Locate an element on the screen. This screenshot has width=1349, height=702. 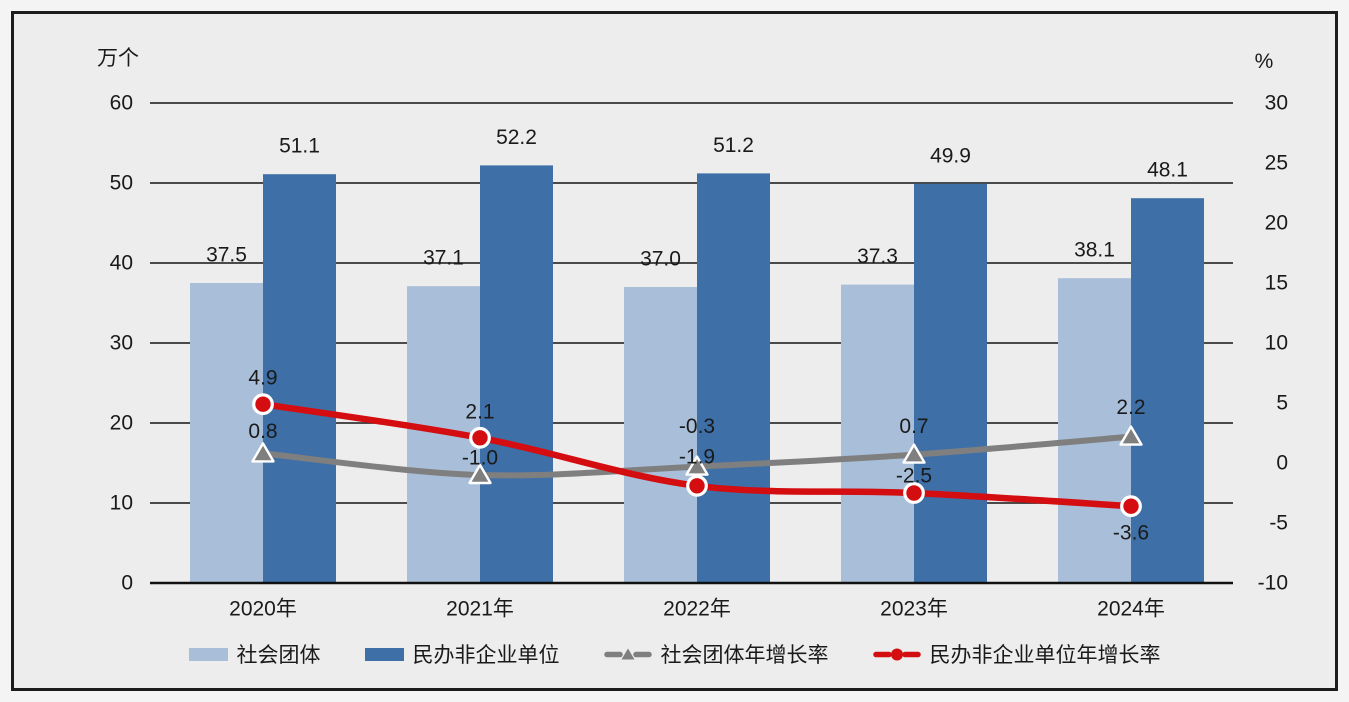
bar-value-label: 51.2 is located at coordinates (733, 145).